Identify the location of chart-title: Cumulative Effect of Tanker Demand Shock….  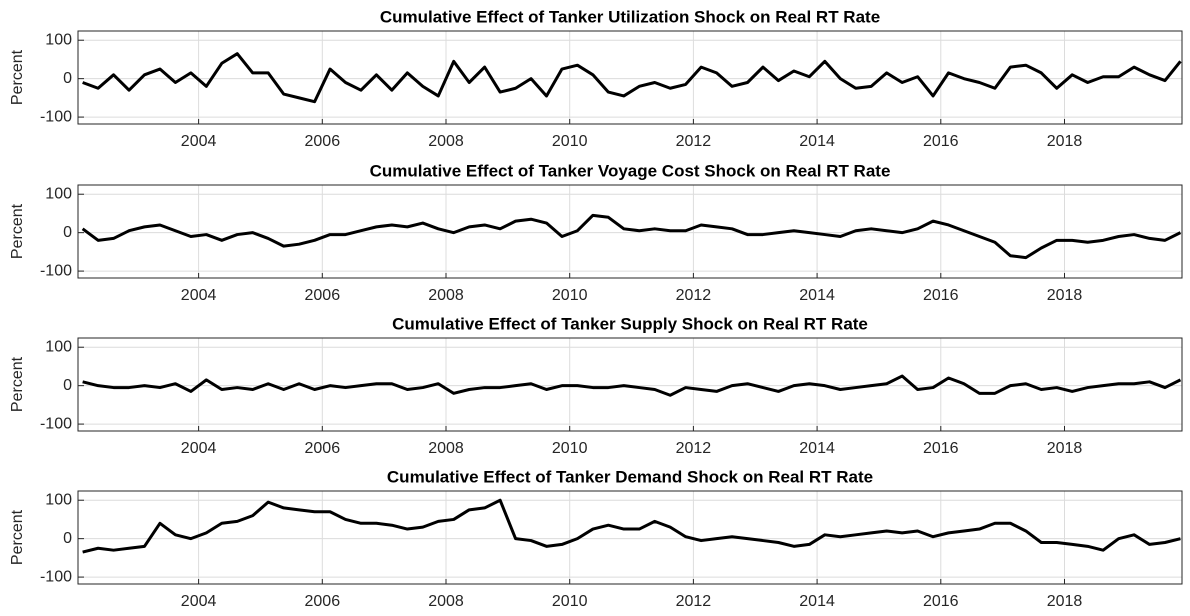
(630, 476).